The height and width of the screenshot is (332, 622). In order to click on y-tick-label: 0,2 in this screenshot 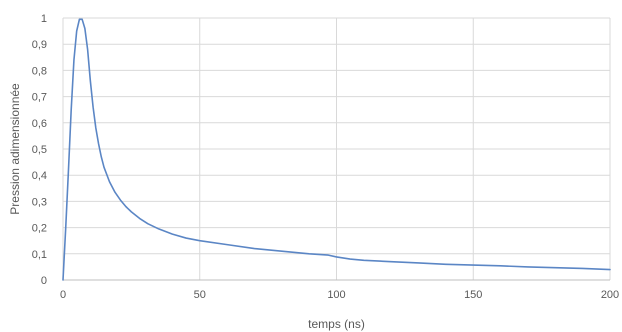, I will do `click(39, 229)`.